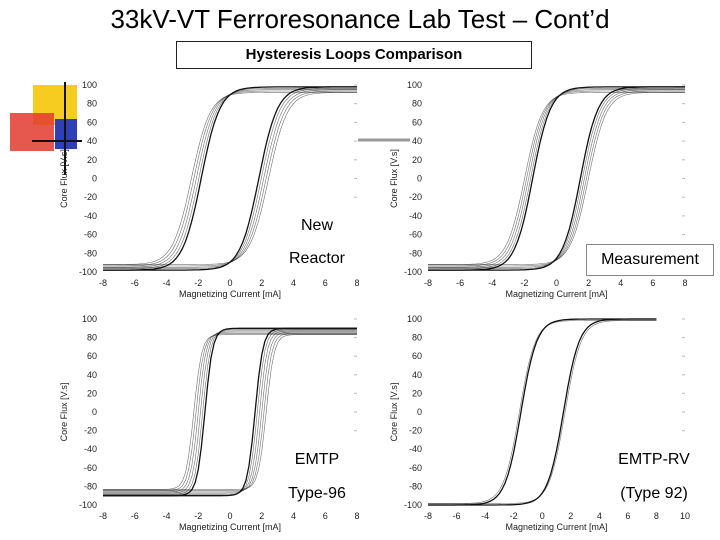 Image resolution: width=720 pixels, height=540 pixels. What do you see at coordinates (654, 495) in the screenshot?
I see `label-type92: (Type 92)` at bounding box center [654, 495].